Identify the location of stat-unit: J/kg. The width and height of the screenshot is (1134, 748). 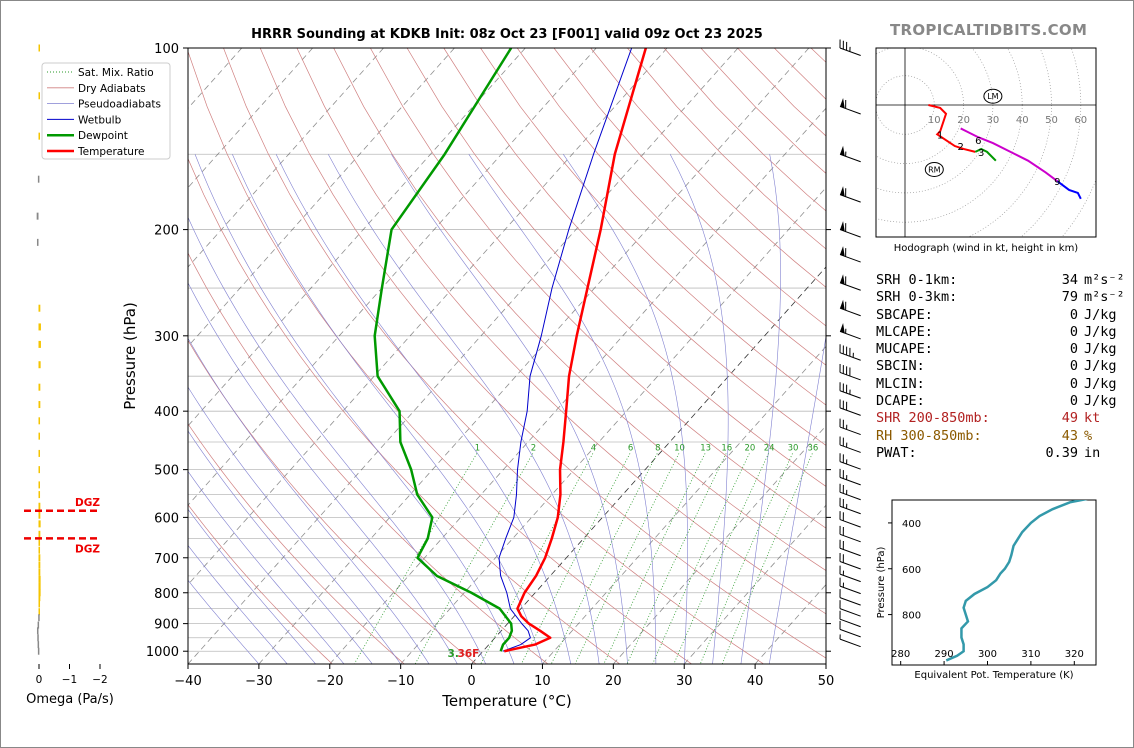
(1100, 366).